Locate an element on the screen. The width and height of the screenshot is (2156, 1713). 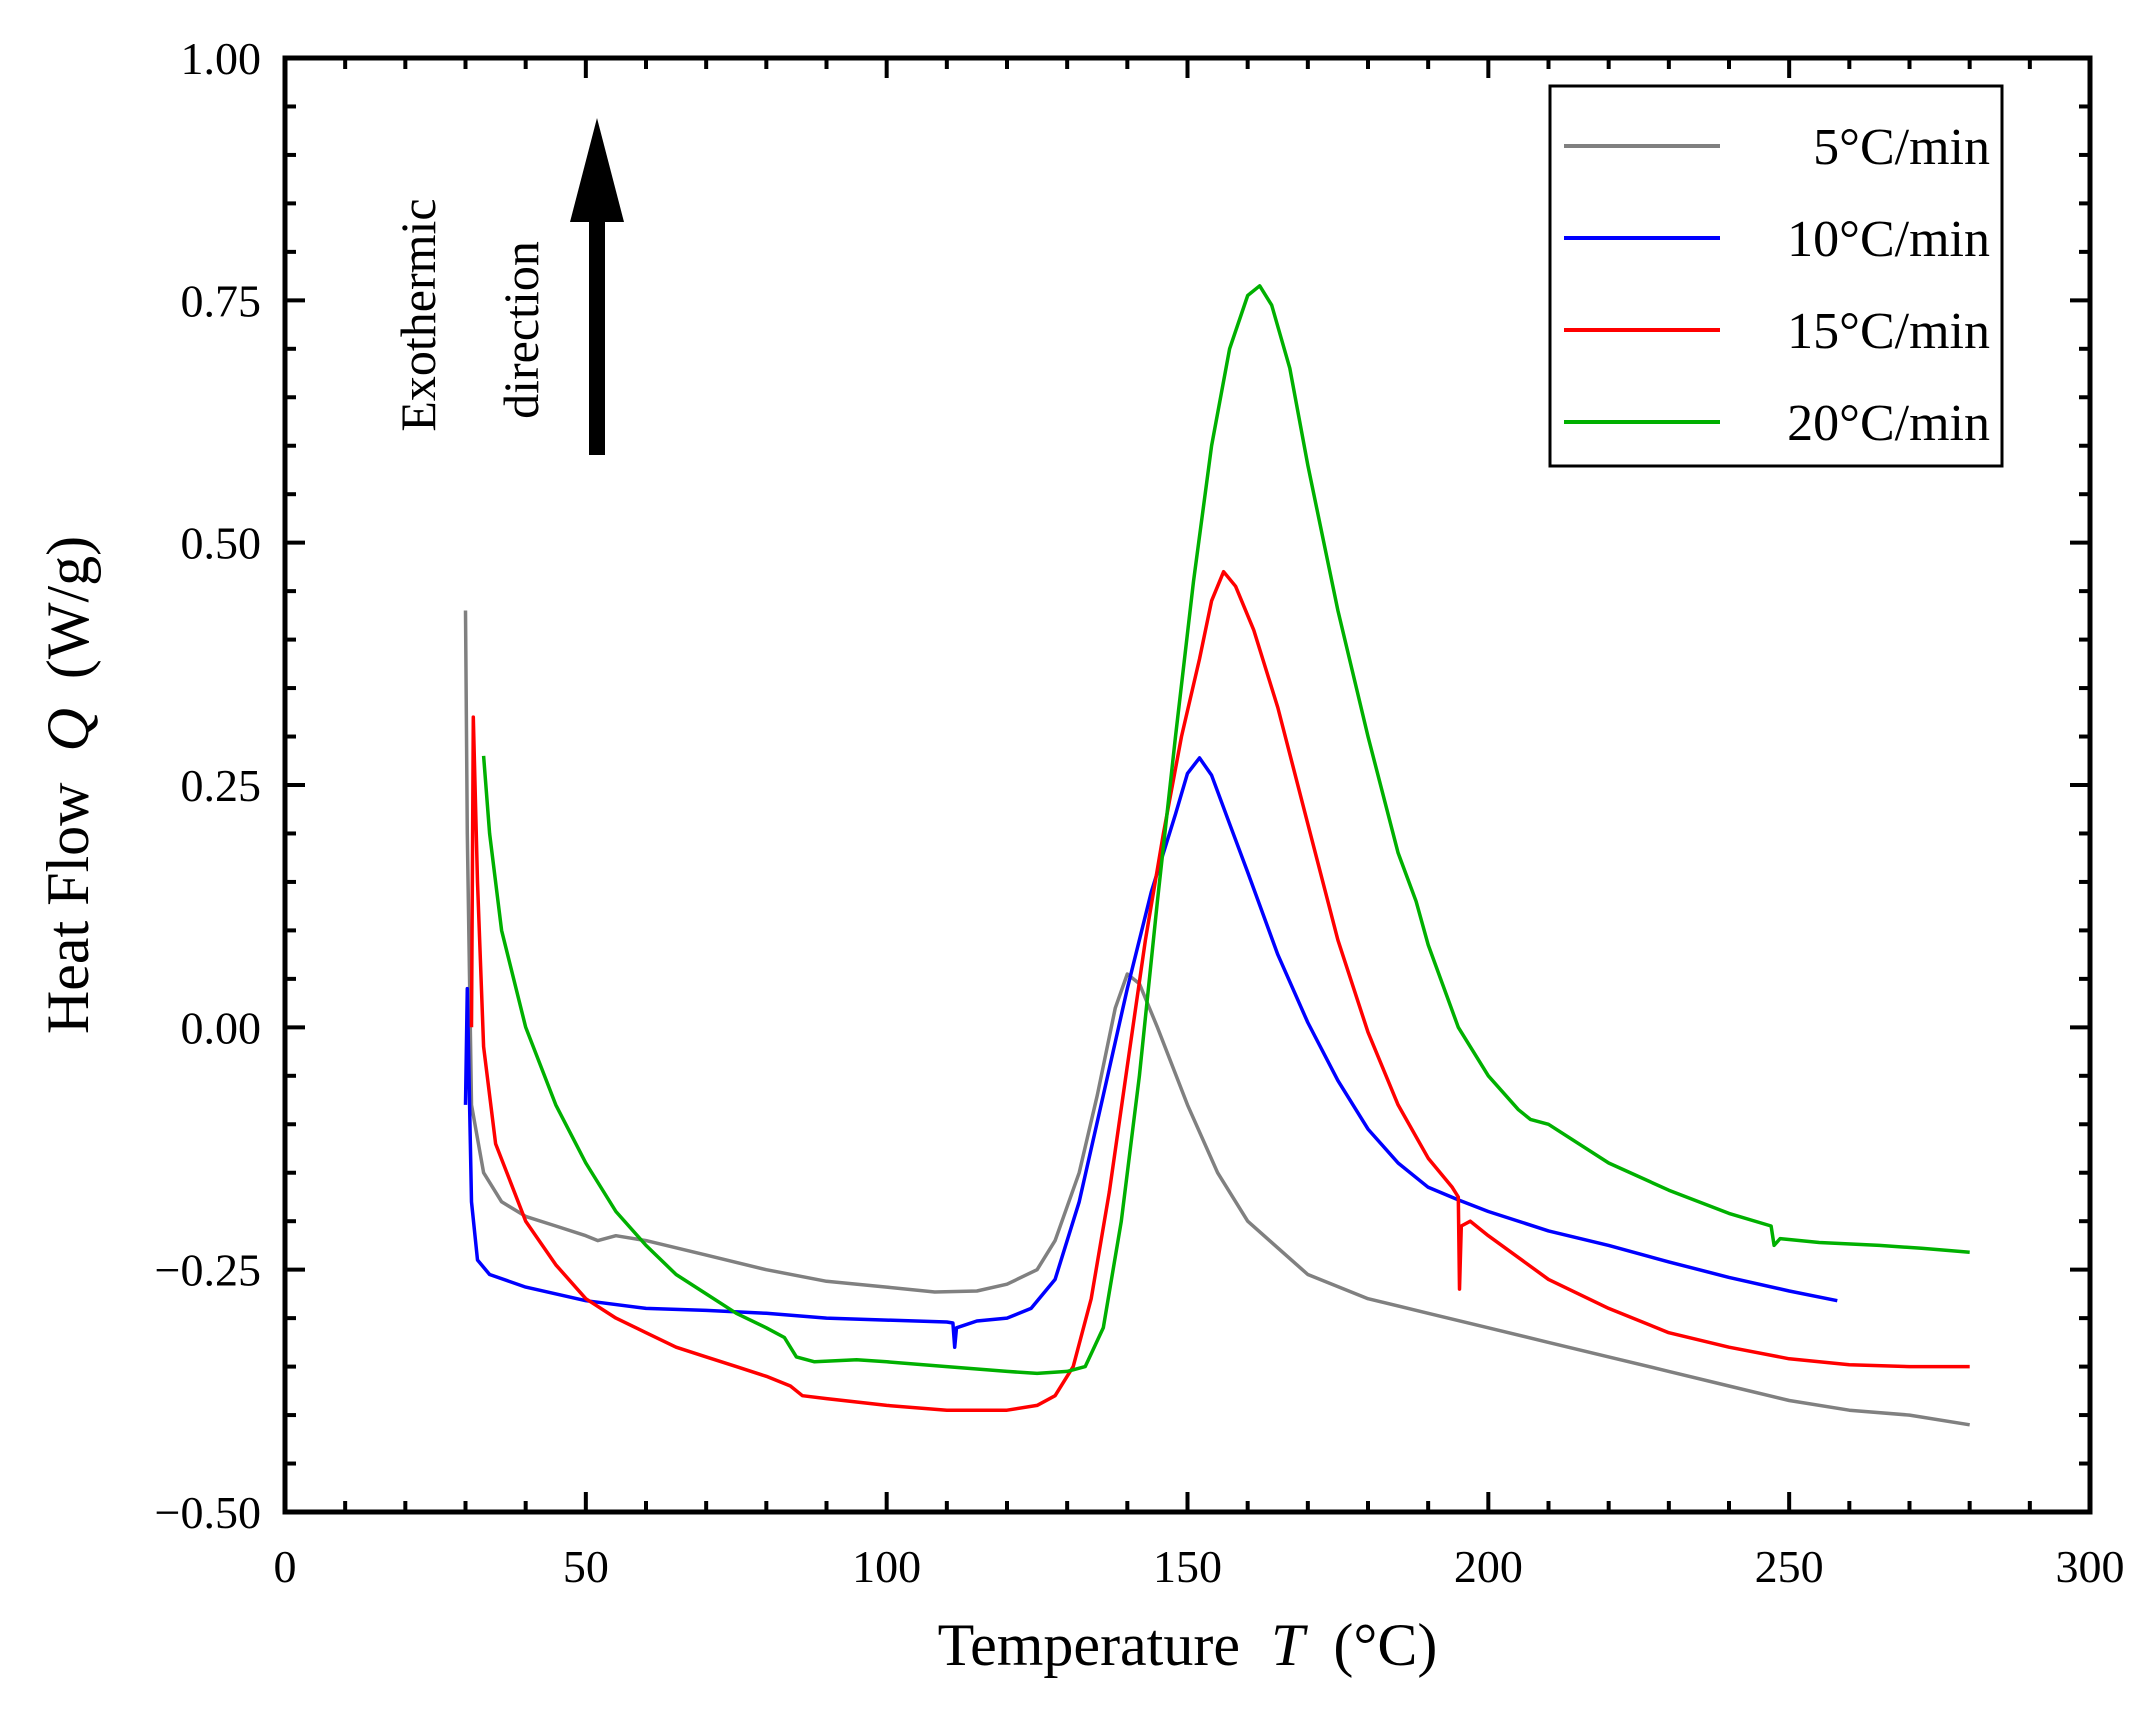
y-tick-label: 0.75 is located at coordinates (221, 300).